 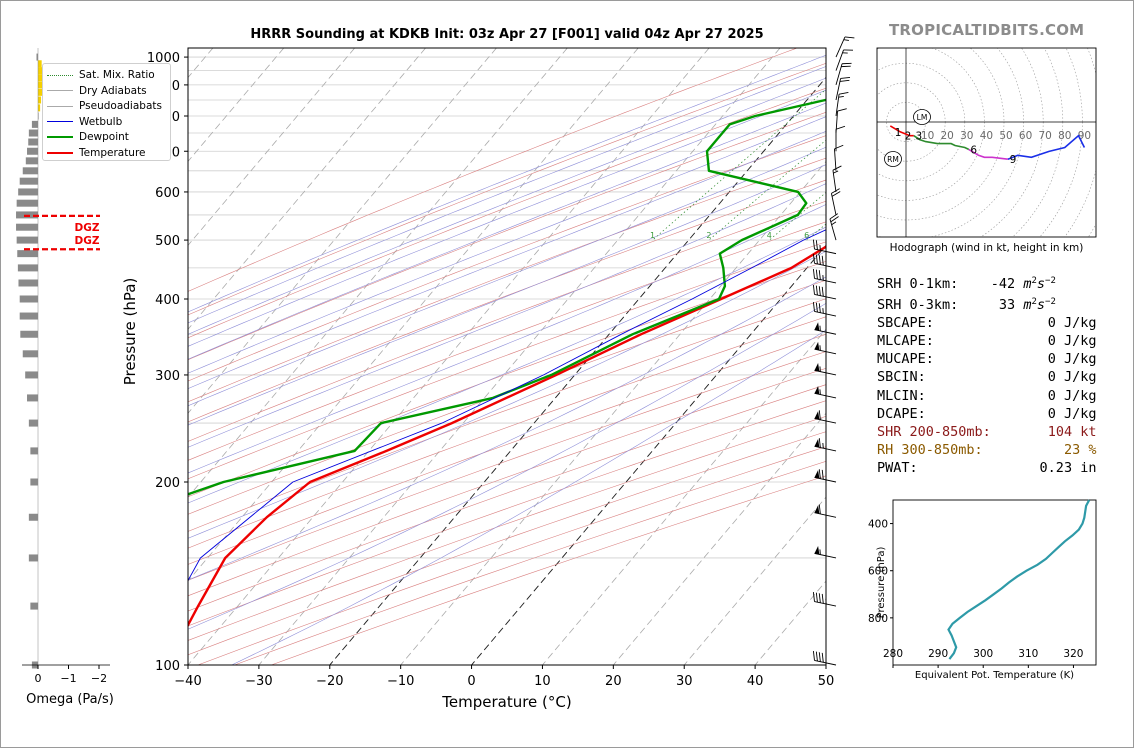 What do you see at coordinates (986, 136) in the screenshot?
I see `hodograph-ring-label: 40` at bounding box center [986, 136].